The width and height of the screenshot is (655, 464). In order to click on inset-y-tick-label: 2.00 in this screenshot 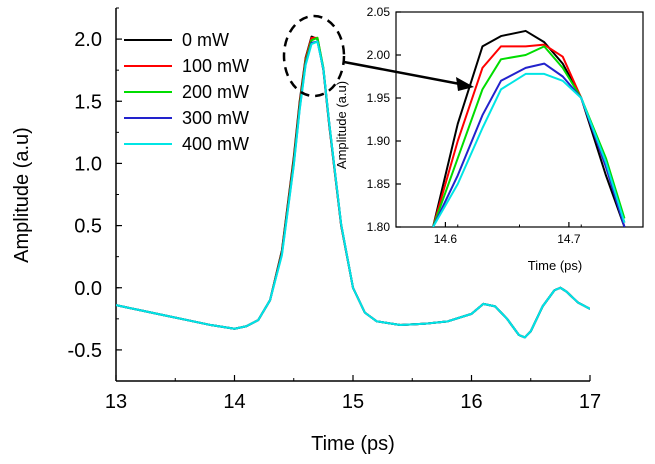, I will do `click(379, 55)`.